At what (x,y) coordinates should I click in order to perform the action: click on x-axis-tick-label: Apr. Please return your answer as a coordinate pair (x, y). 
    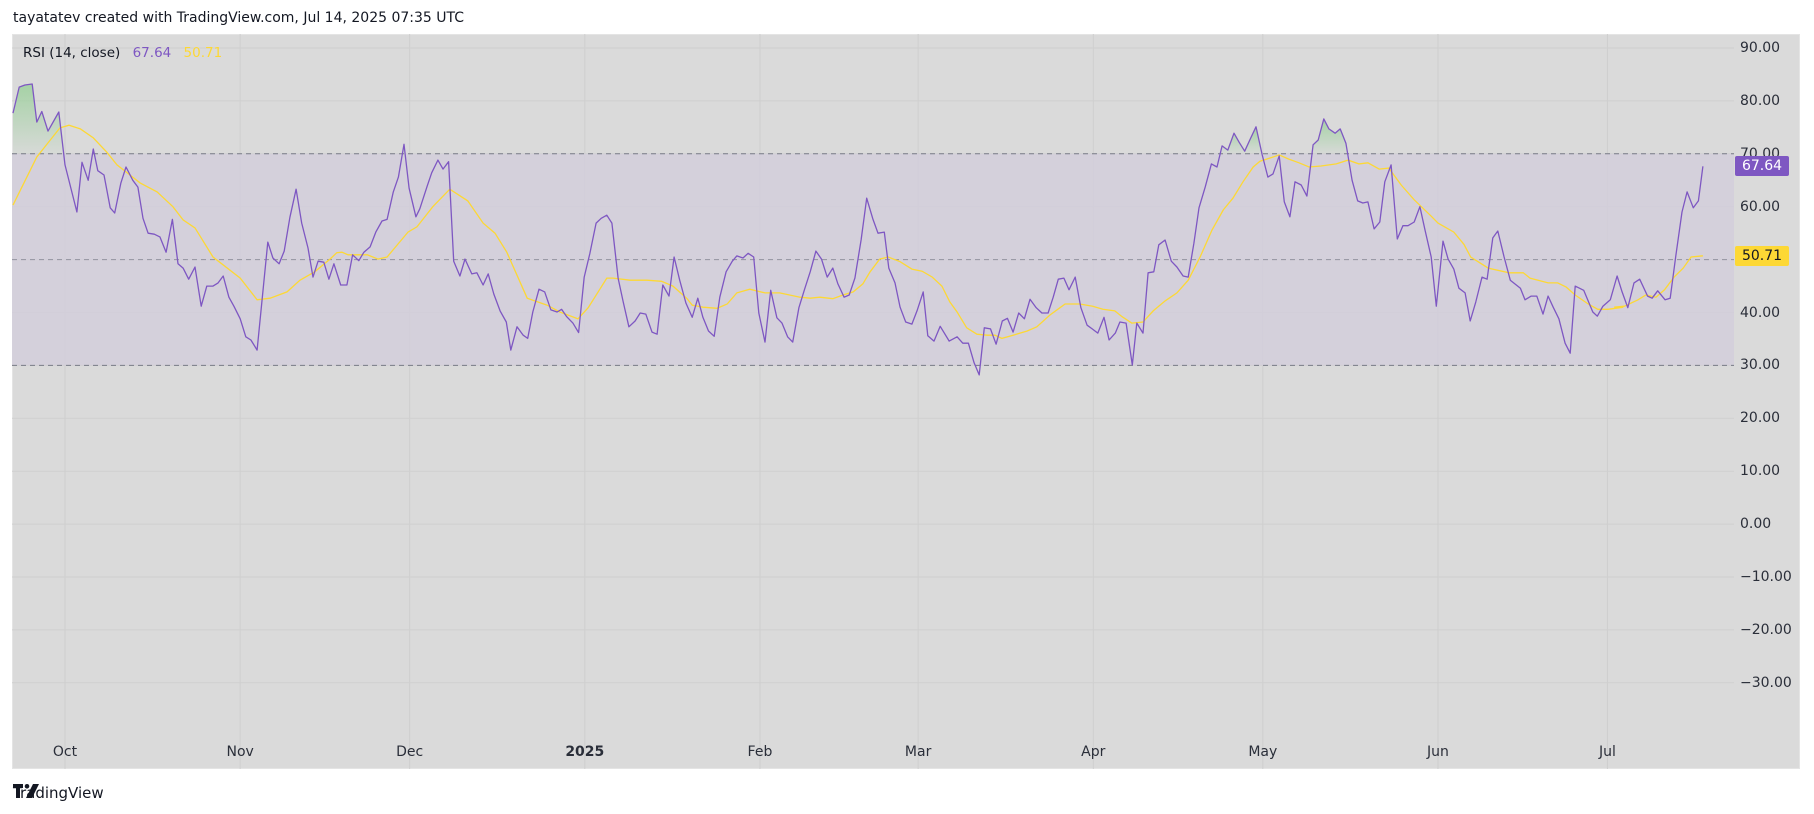
    Looking at the image, I should click on (1093, 752).